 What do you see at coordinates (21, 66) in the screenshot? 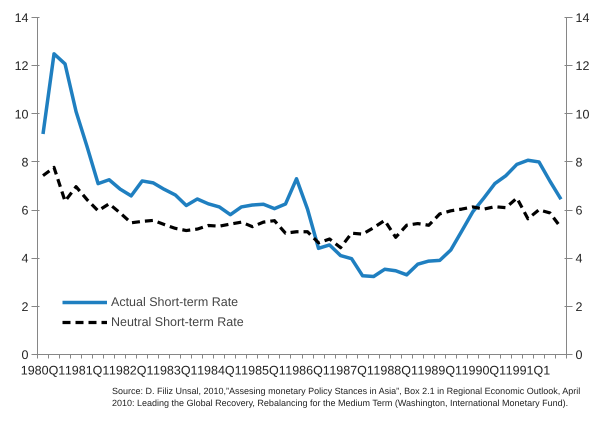
I see `y-tick-label: 12` at bounding box center [21, 66].